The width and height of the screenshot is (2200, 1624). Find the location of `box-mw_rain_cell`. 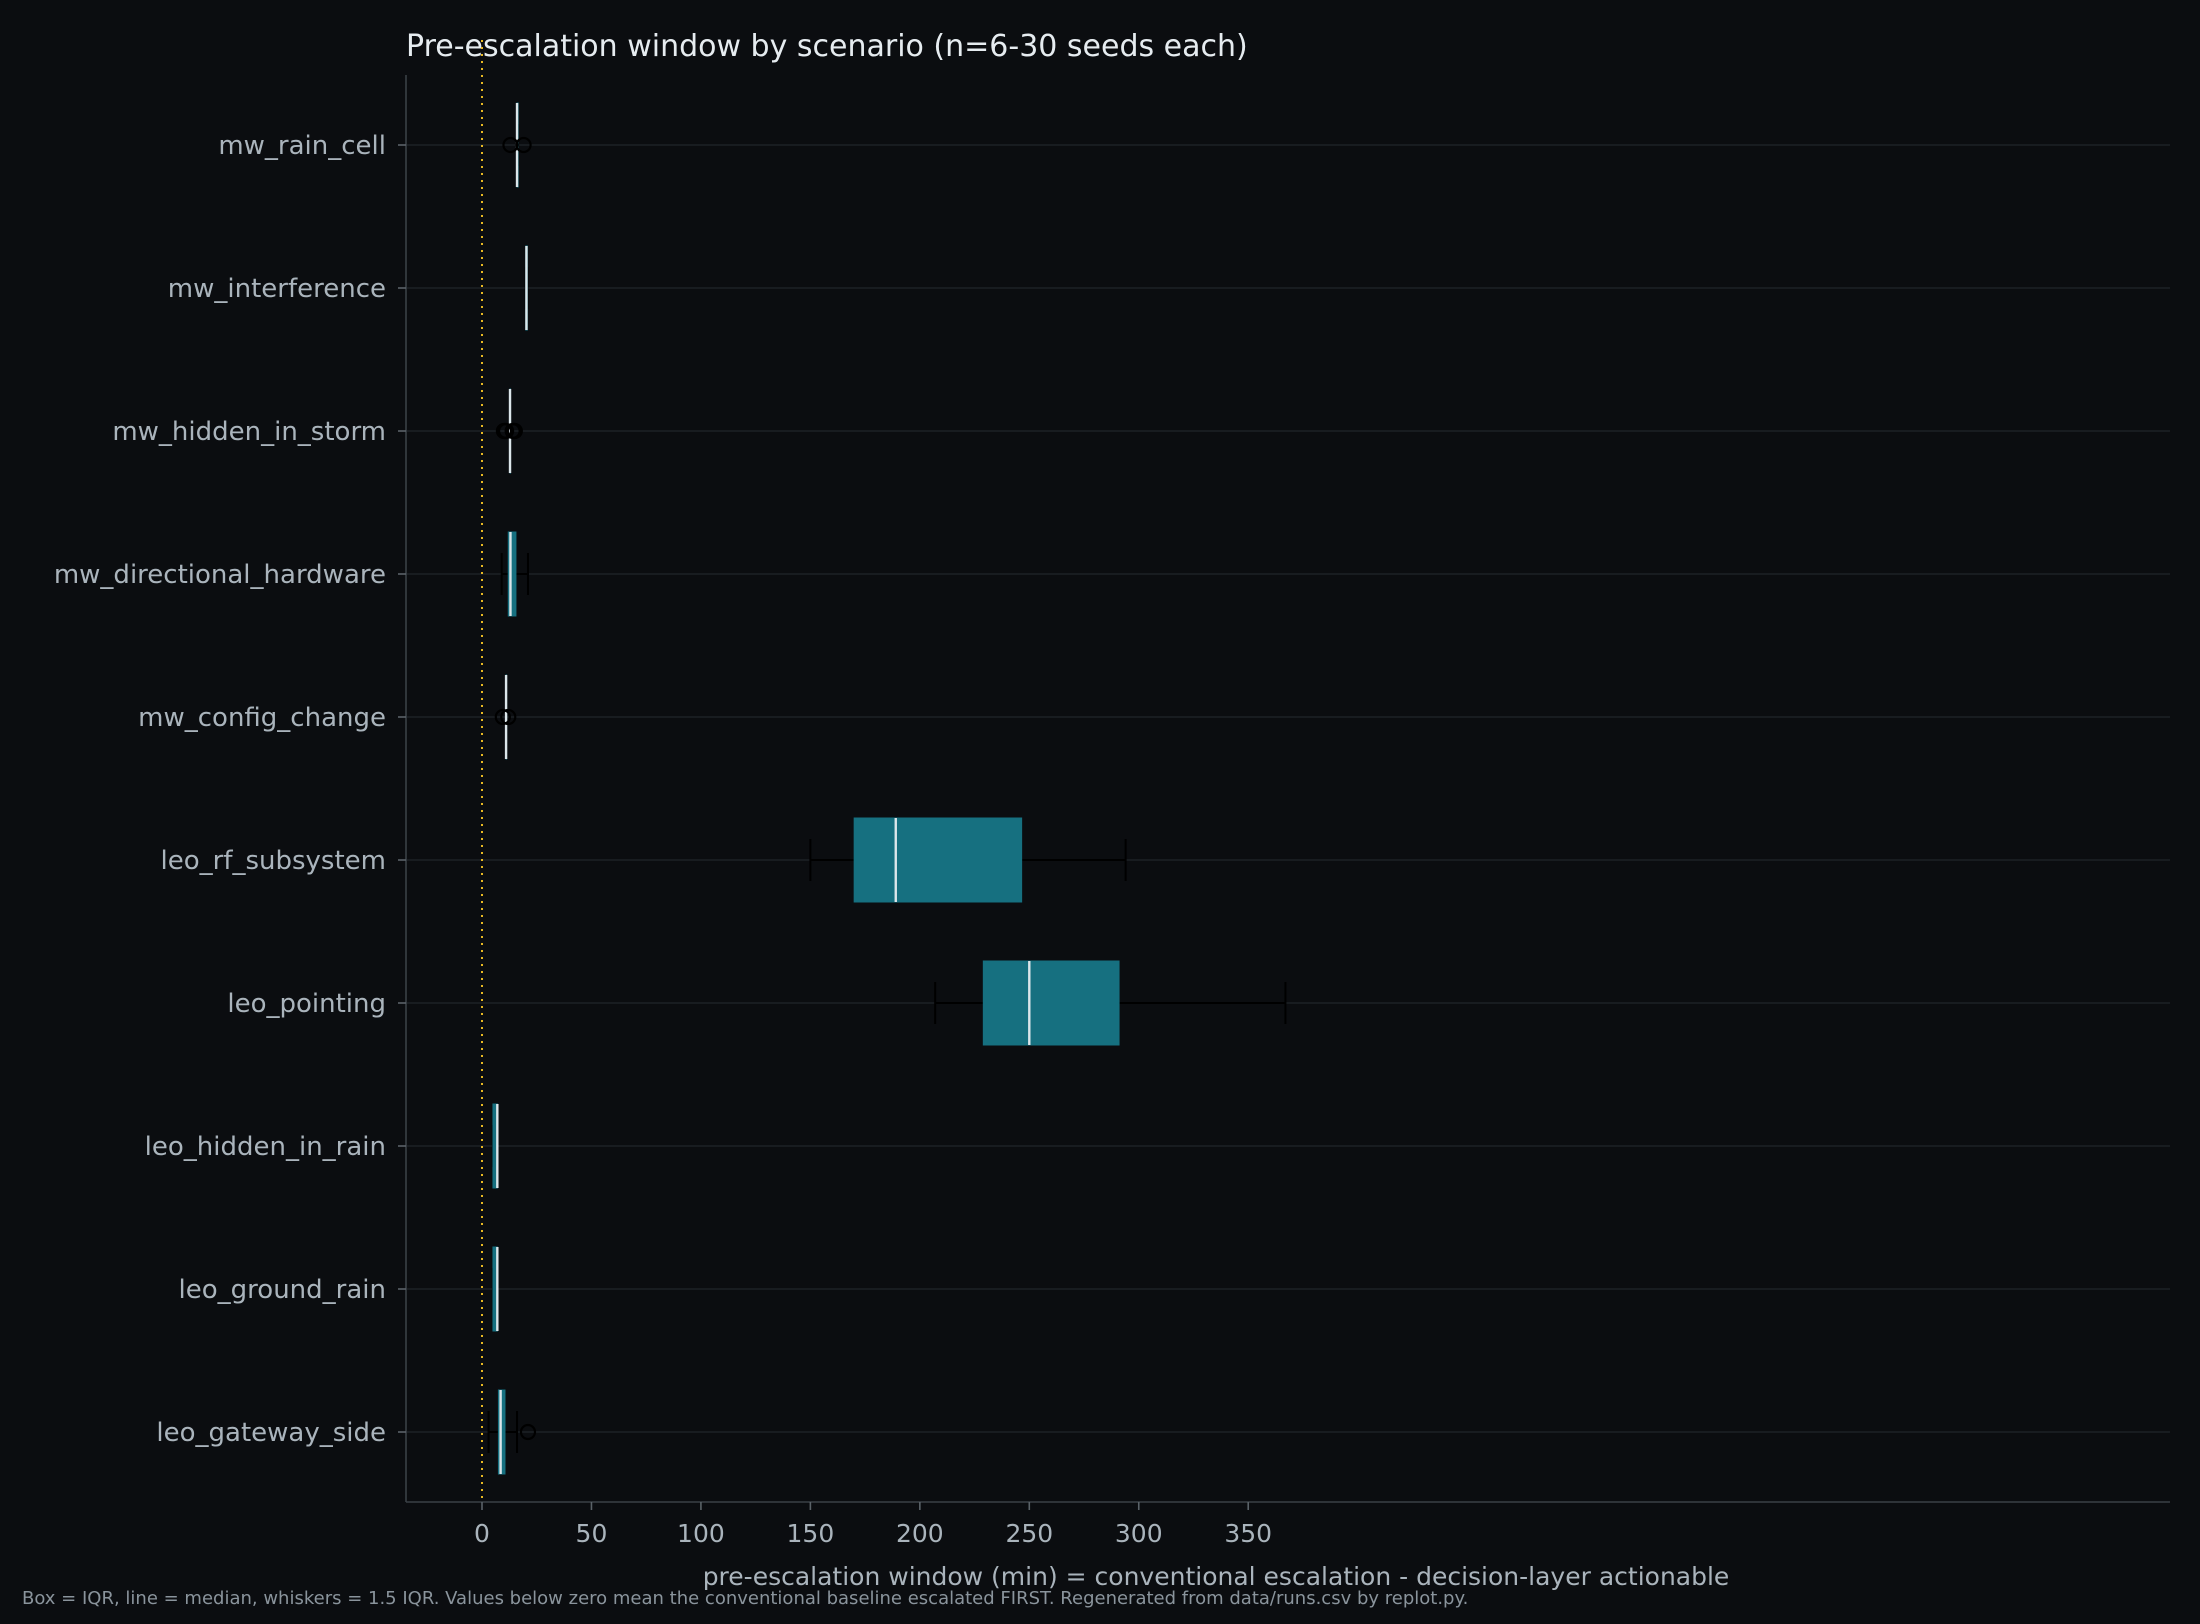

box-mw_rain_cell is located at coordinates (517, 145).